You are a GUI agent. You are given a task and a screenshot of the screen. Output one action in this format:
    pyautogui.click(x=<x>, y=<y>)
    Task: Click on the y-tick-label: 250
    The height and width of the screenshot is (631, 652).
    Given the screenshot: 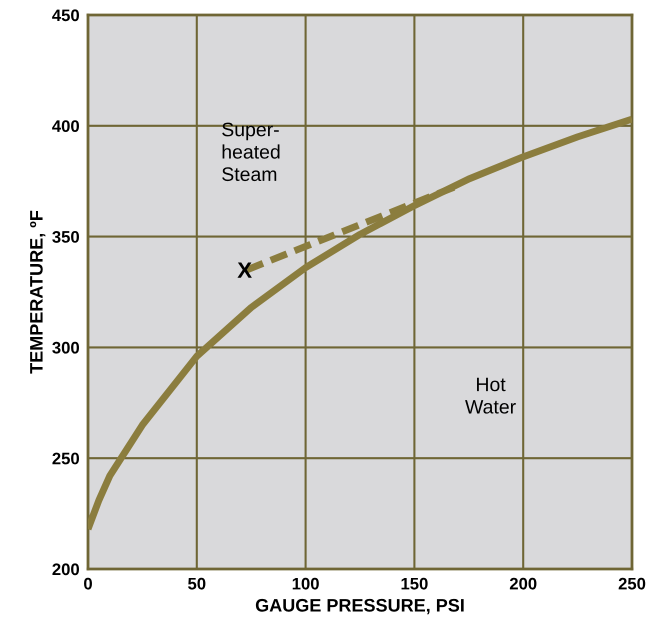 What is the action you would take?
    pyautogui.click(x=65, y=458)
    